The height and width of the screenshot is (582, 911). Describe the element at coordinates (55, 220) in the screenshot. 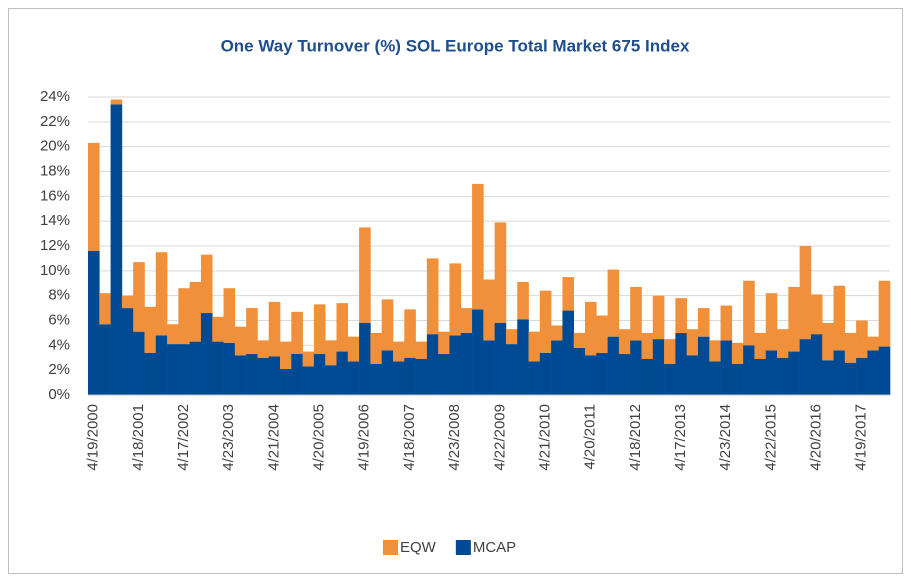

I see `y-tick-label: 14%` at that location.